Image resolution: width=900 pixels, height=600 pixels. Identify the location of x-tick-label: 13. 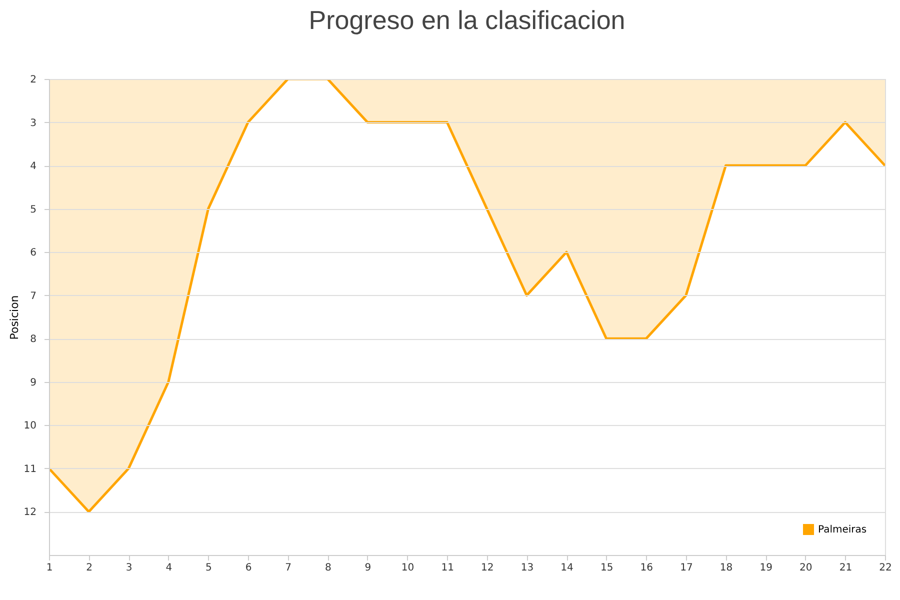
(527, 568).